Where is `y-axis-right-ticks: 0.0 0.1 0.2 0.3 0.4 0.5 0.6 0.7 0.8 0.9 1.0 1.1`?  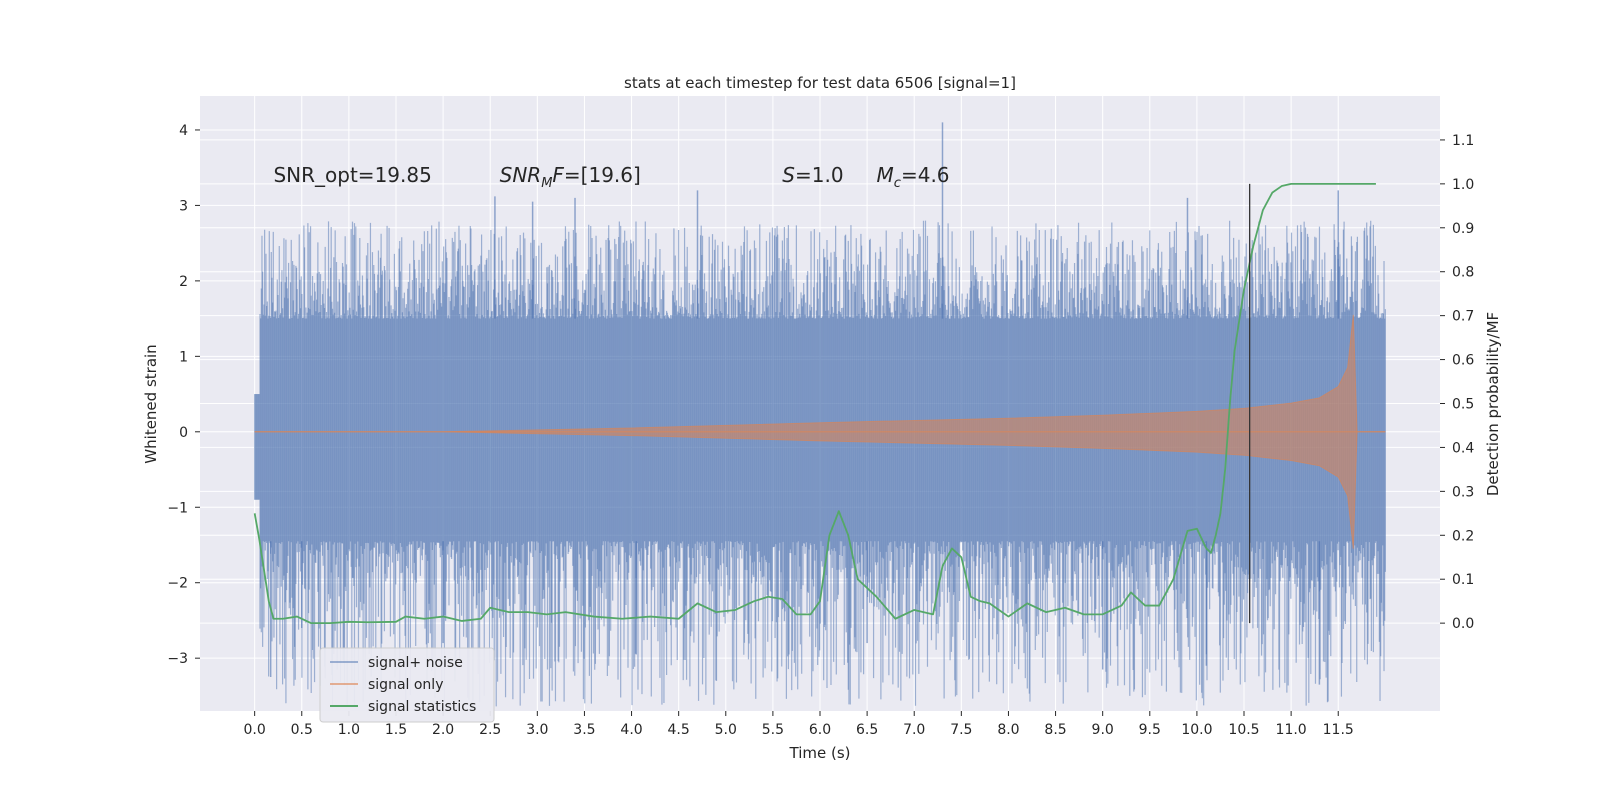
y-axis-right-ticks: 0.0 0.1 0.2 0.3 0.4 0.5 0.6 0.7 0.8 0.9 1.0 1.1 is located at coordinates (1457, 382).